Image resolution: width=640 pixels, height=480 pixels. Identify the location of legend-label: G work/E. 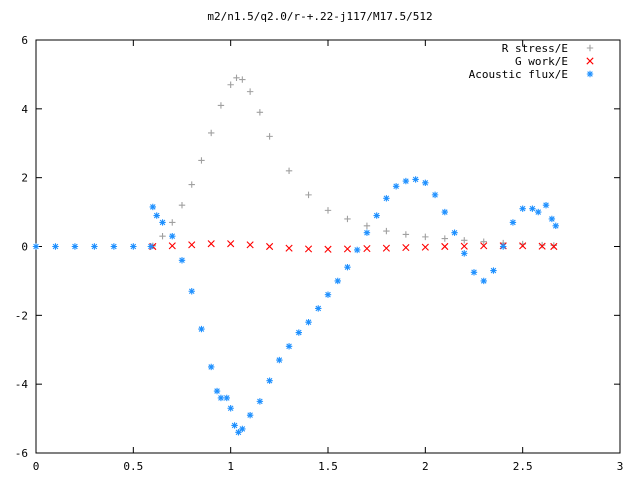
(541, 61).